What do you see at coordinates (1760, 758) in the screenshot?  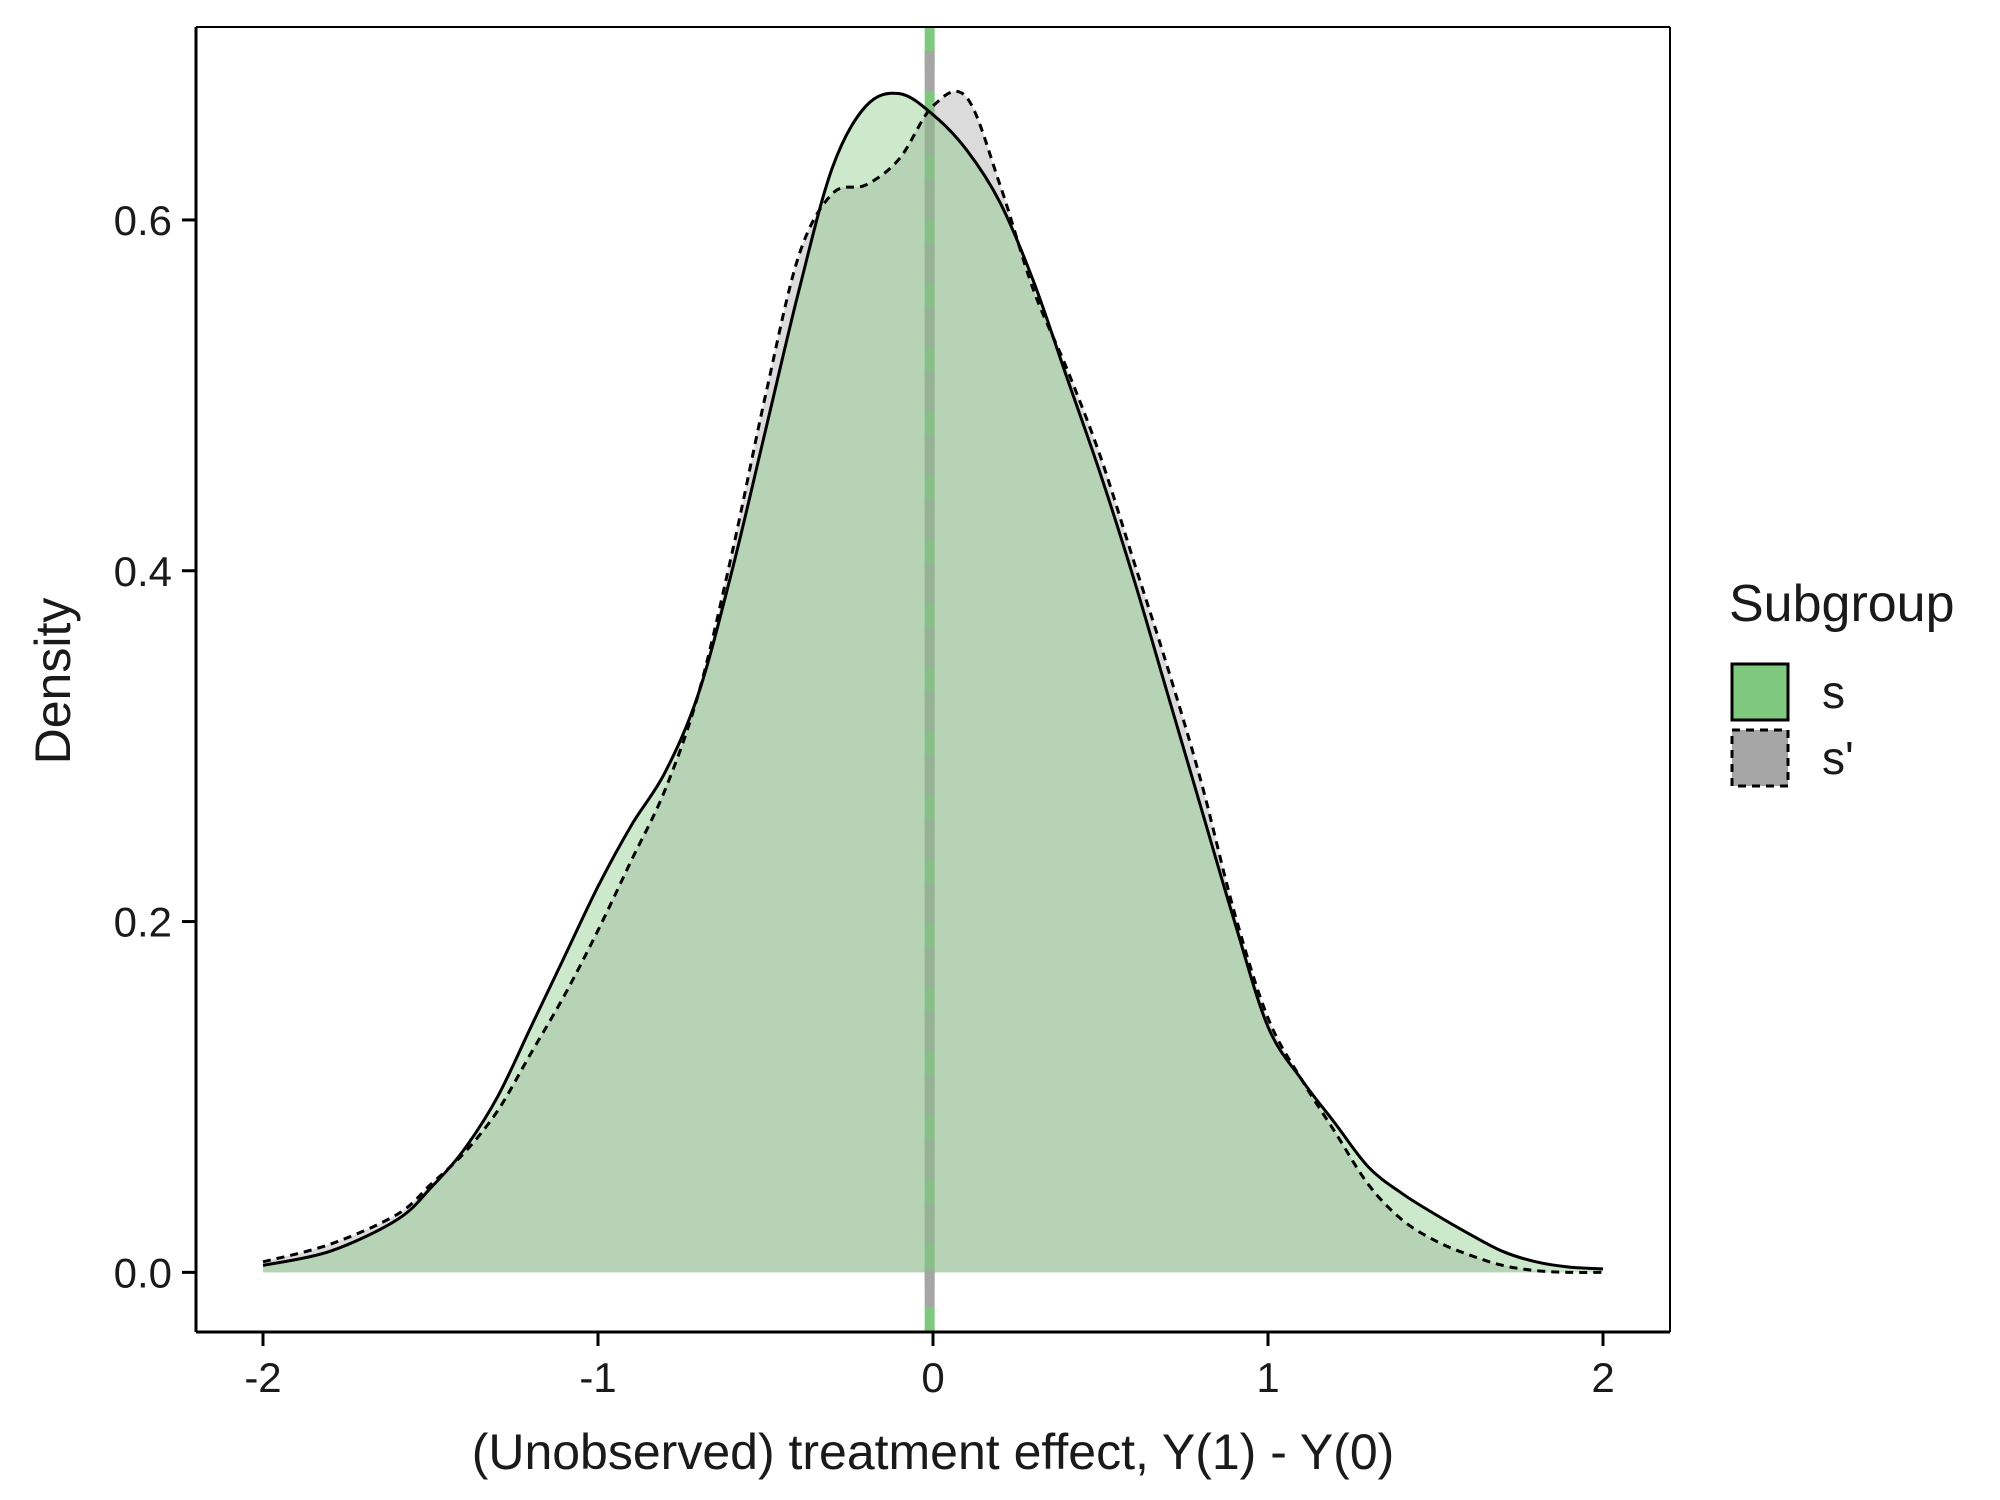 I see `legend-swatch-s-prime` at bounding box center [1760, 758].